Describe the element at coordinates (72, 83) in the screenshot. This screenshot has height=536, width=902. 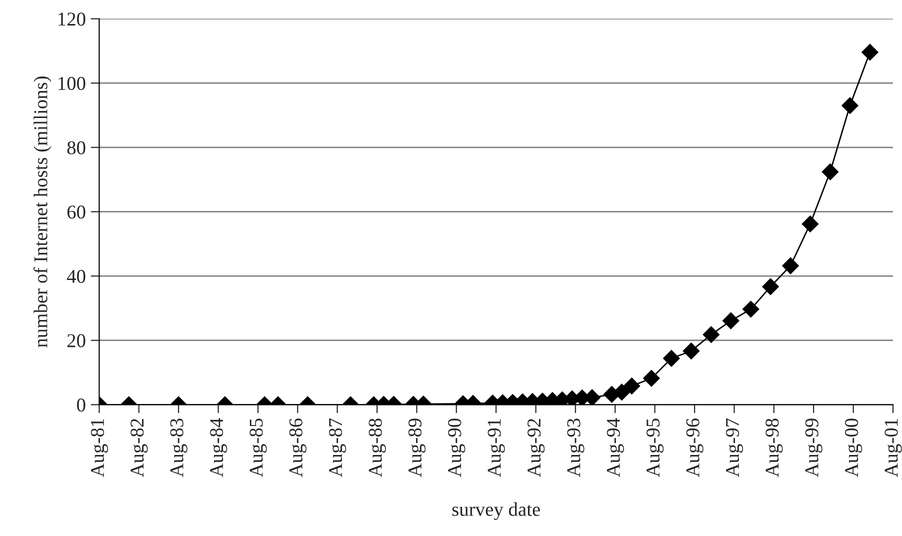
I see `y-tick-label: 100` at that location.